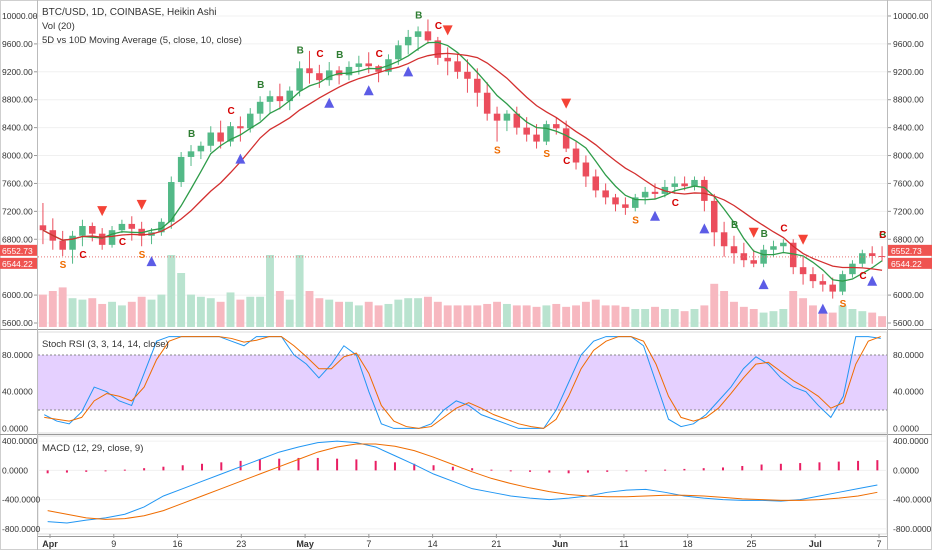 This screenshot has height=555, width=932. What do you see at coordinates (368, 544) in the screenshot?
I see `x-tick-label: 7` at bounding box center [368, 544].